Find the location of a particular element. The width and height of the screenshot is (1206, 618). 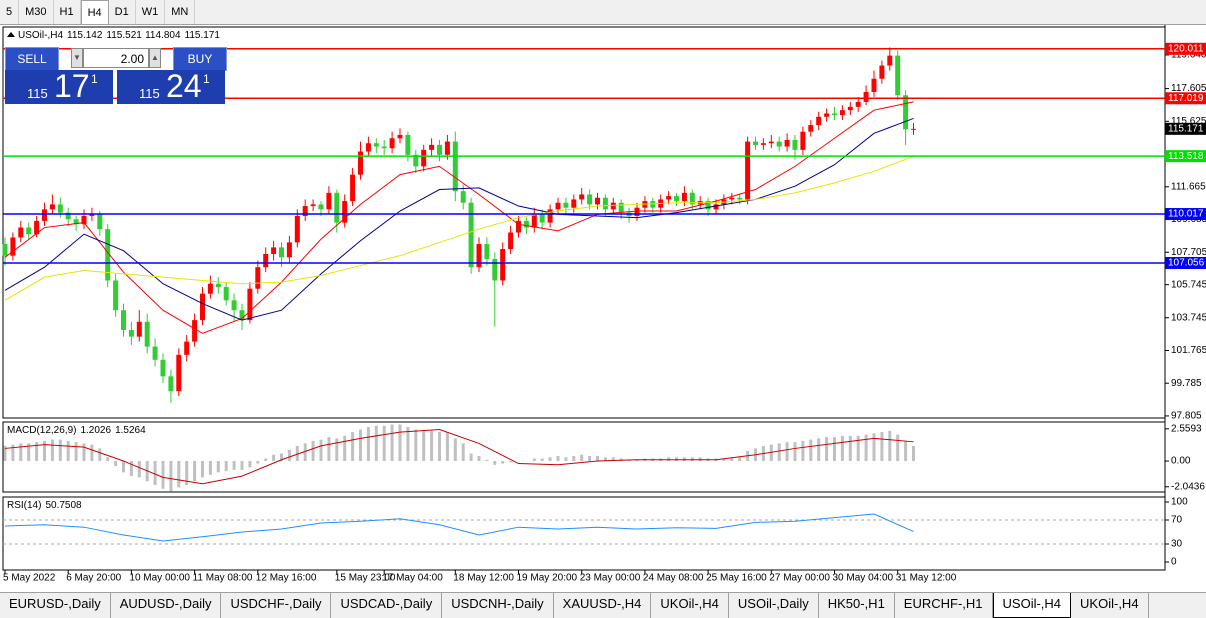

x-tick-label: 5 May 2022 is located at coordinates (29, 578).